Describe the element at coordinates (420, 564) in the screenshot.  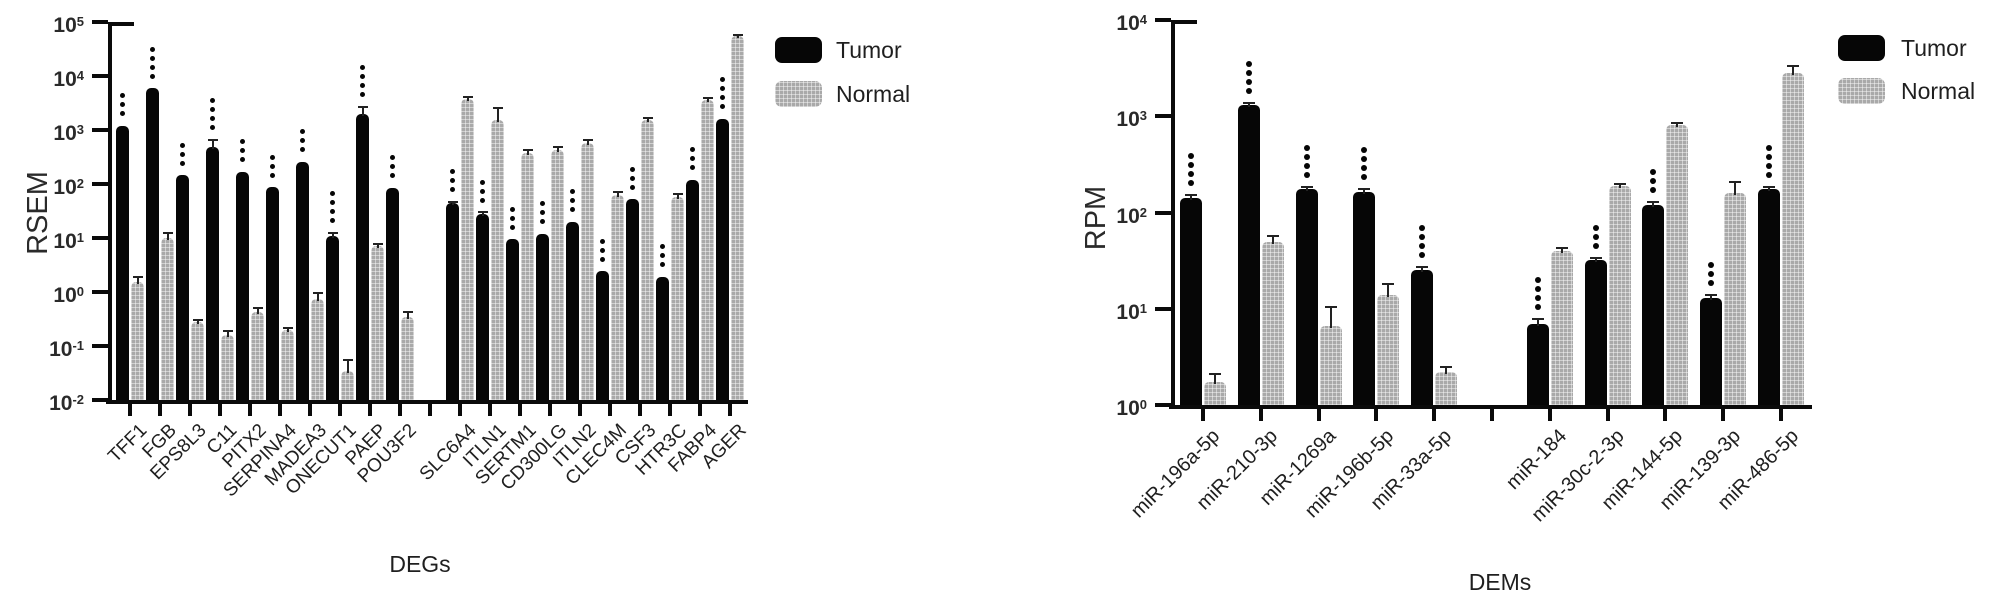
I see `x-axis-title-degs: DEGs` at that location.